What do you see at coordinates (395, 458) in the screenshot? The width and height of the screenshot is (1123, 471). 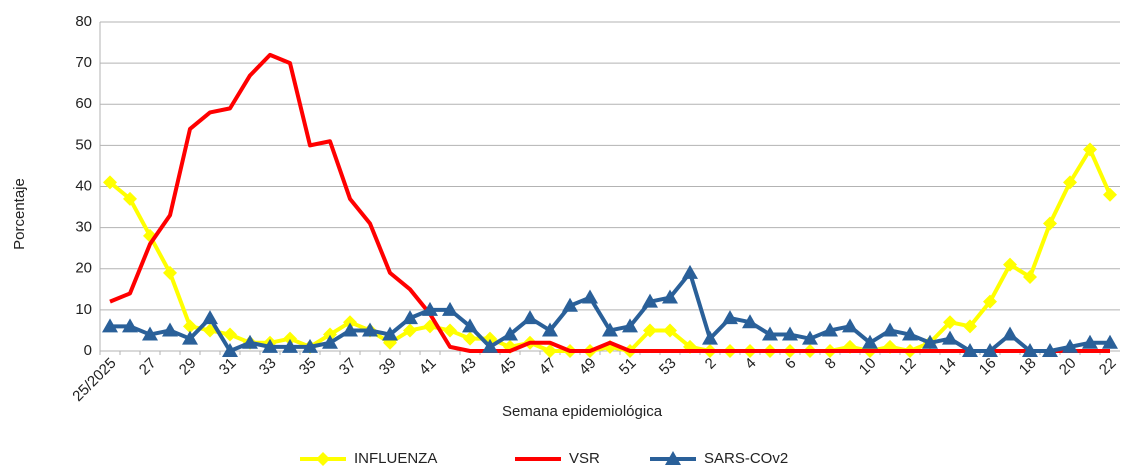 I see `legend-label: INFLUENZA` at bounding box center [395, 458].